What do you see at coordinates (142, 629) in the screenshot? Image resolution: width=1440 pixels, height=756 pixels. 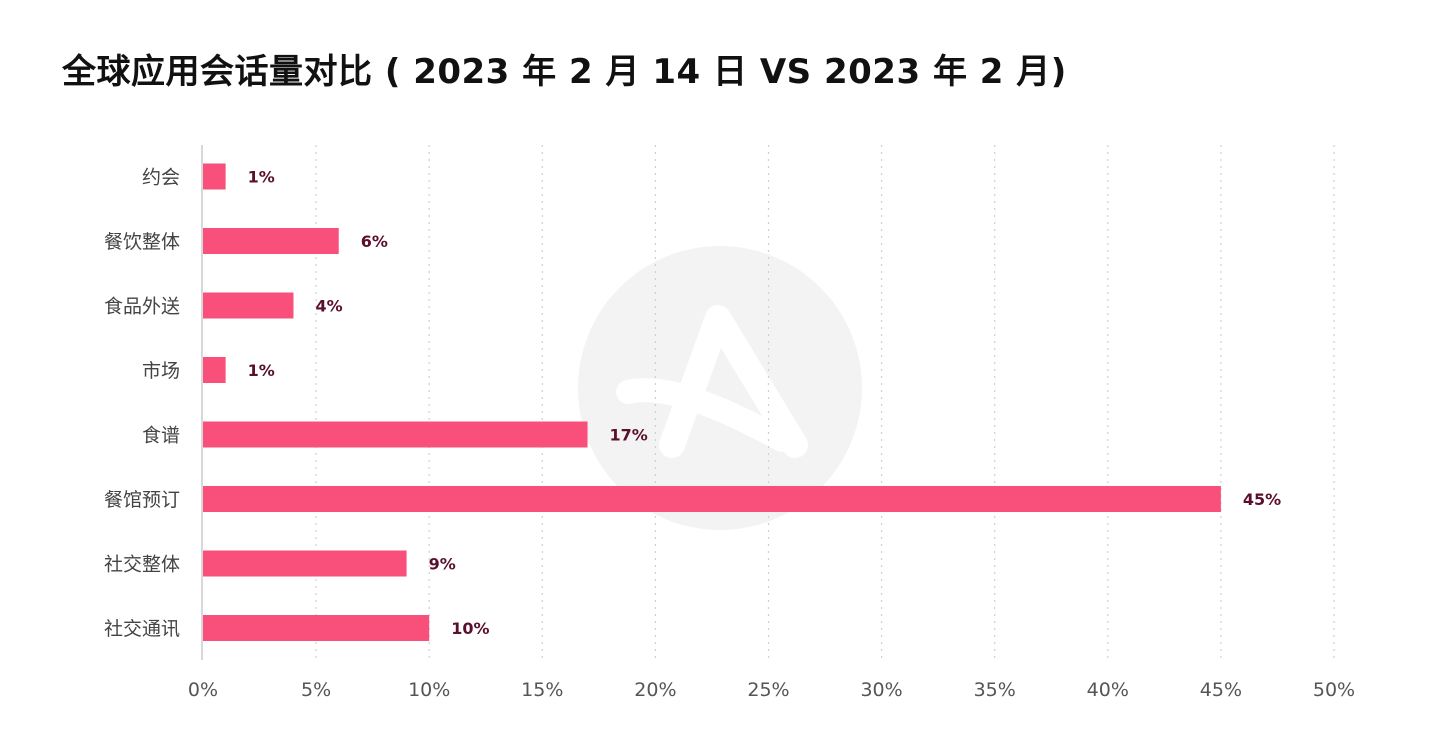 I see `category-label: 社交通讯` at bounding box center [142, 629].